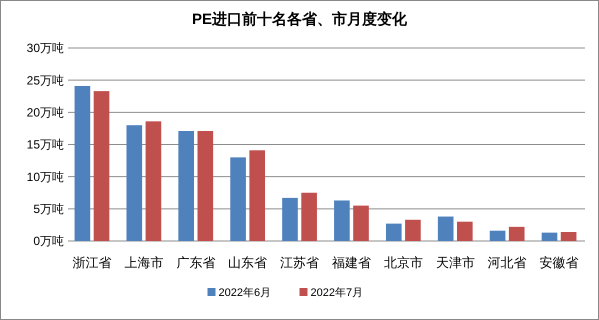  What do you see at coordinates (245, 293) in the screenshot?
I see `legend-label: 2022年6月` at bounding box center [245, 293].